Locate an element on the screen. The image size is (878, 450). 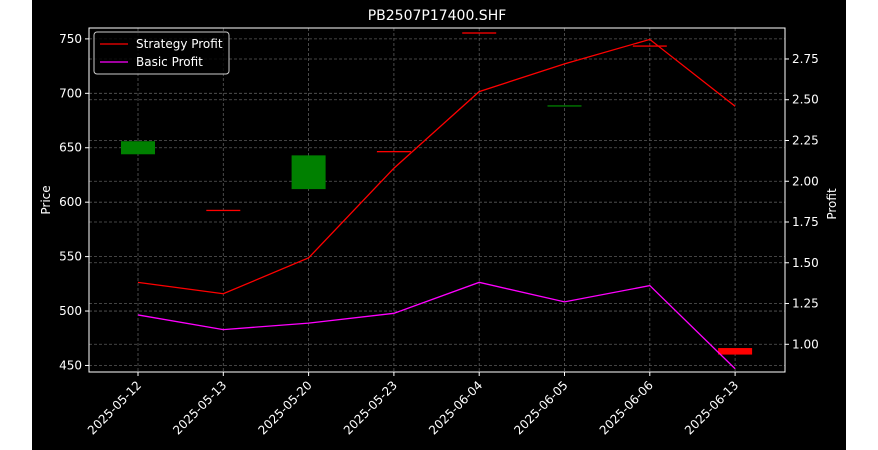
right-tick-label: 1.50 is located at coordinates (805, 263).